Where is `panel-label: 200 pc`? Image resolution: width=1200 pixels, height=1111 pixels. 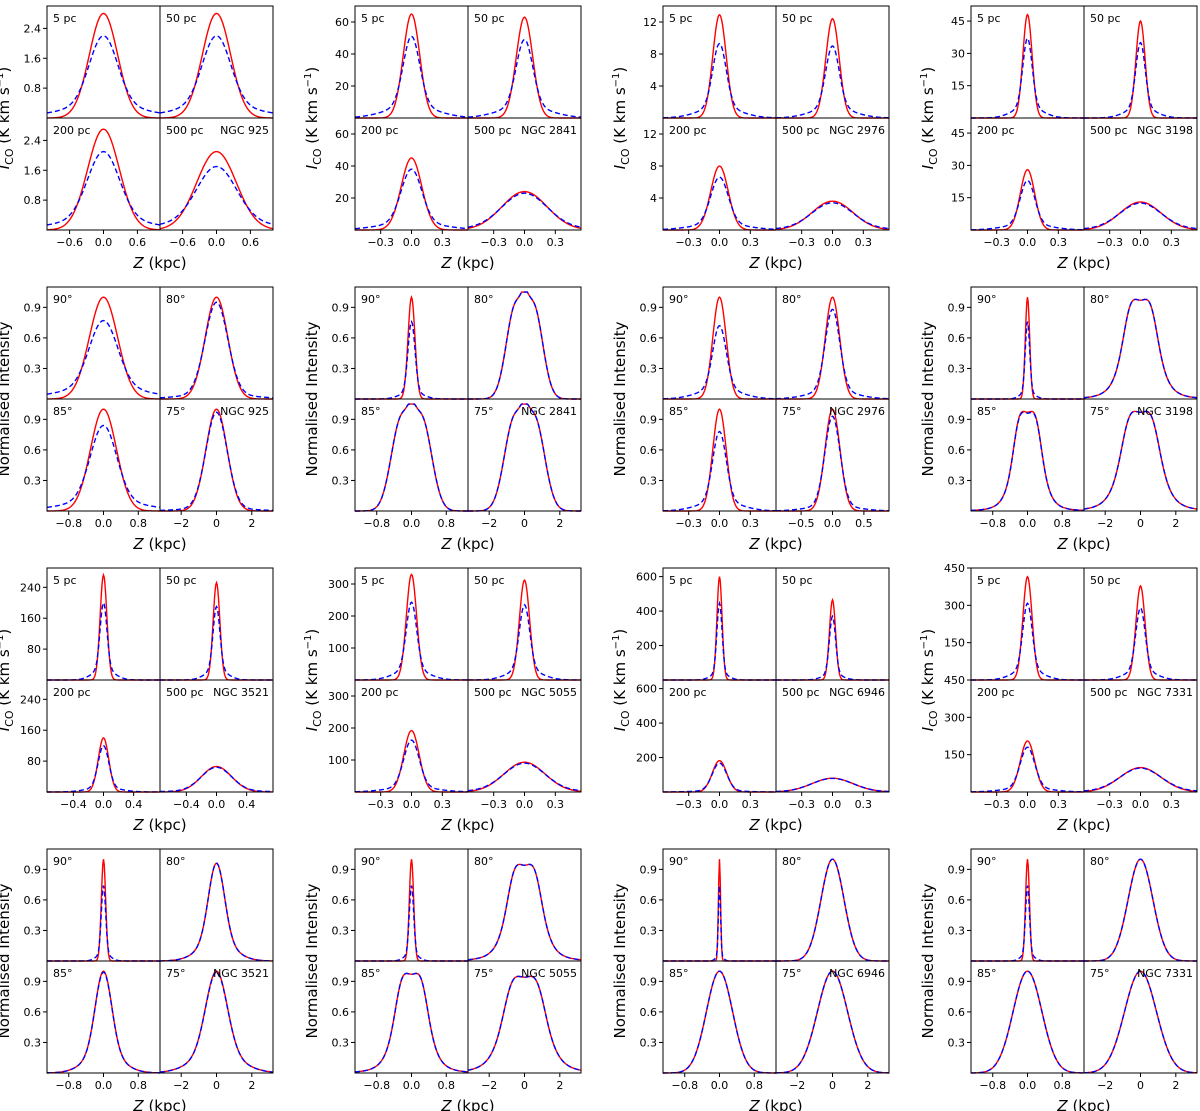
panel-label: 200 pc is located at coordinates (996, 130).